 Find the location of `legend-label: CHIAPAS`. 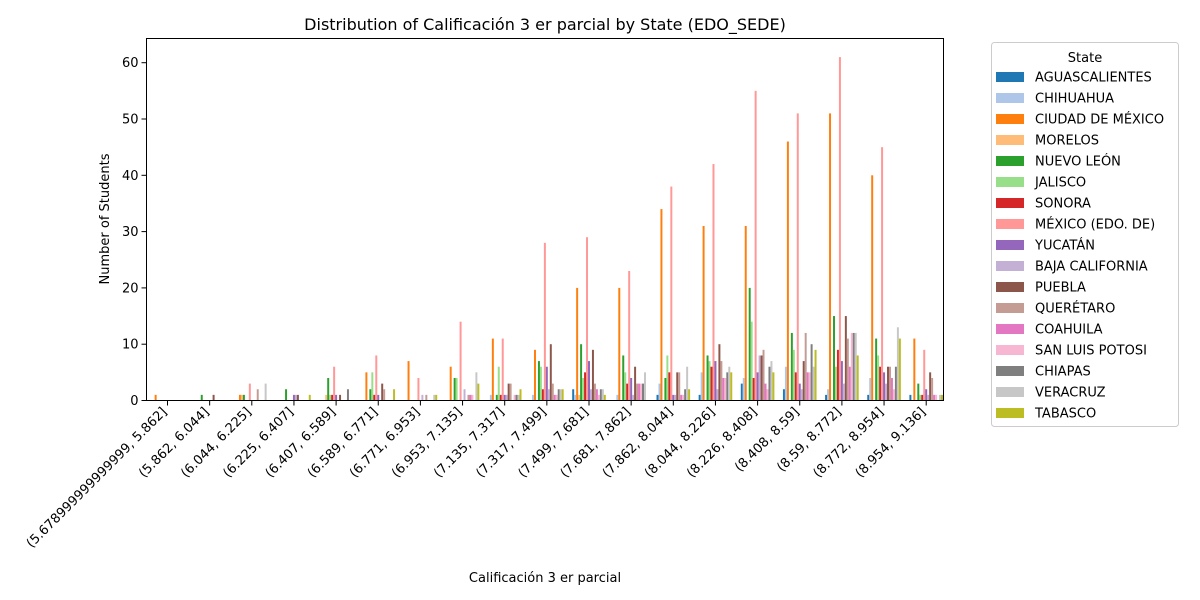

legend-label: CHIAPAS is located at coordinates (1063, 372).